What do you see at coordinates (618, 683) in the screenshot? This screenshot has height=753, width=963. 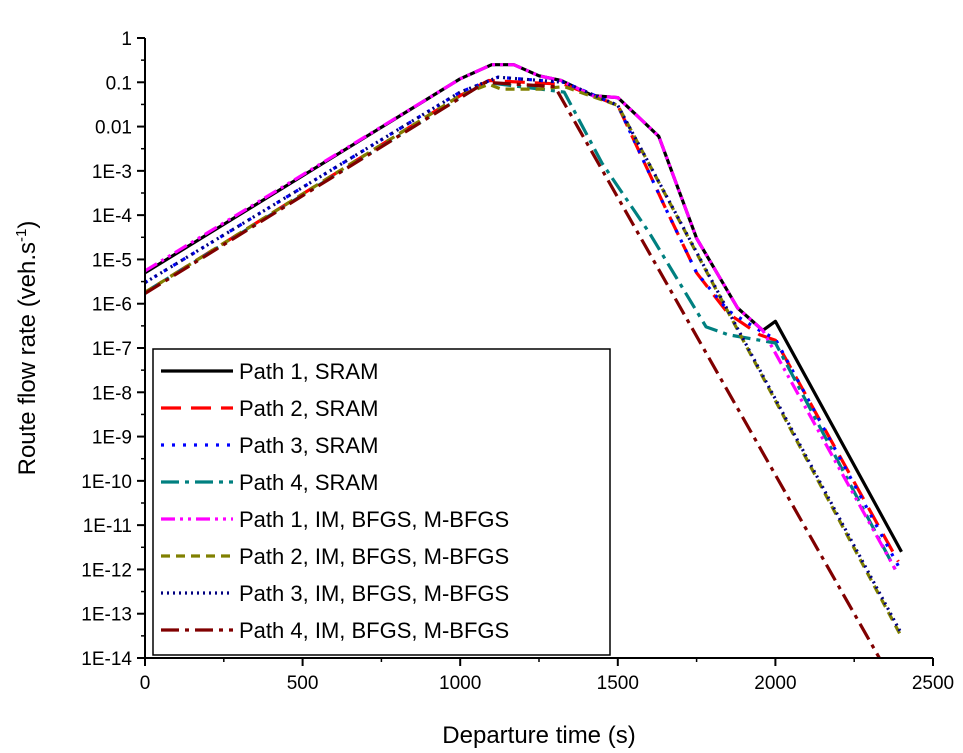 I see `x-tick-label: 1500` at bounding box center [618, 683].